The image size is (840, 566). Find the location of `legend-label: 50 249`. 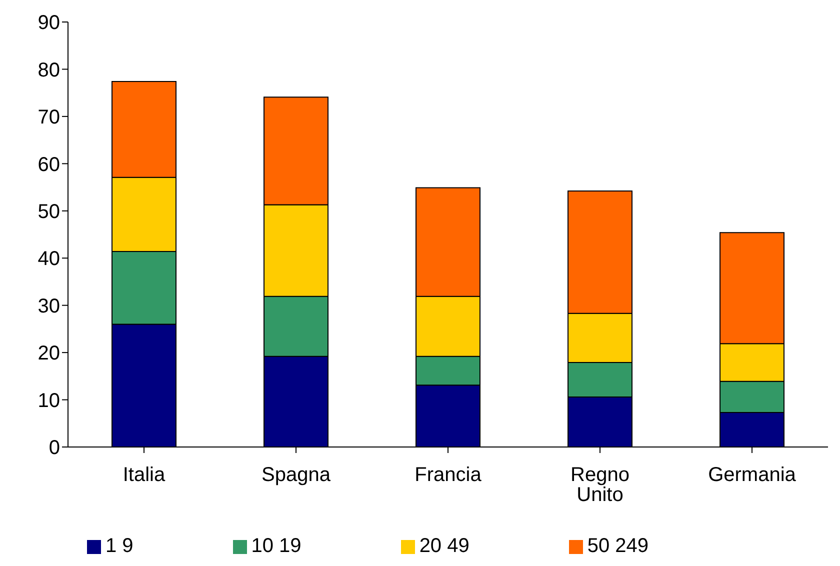

legend-label: 50 249 is located at coordinates (618, 546).